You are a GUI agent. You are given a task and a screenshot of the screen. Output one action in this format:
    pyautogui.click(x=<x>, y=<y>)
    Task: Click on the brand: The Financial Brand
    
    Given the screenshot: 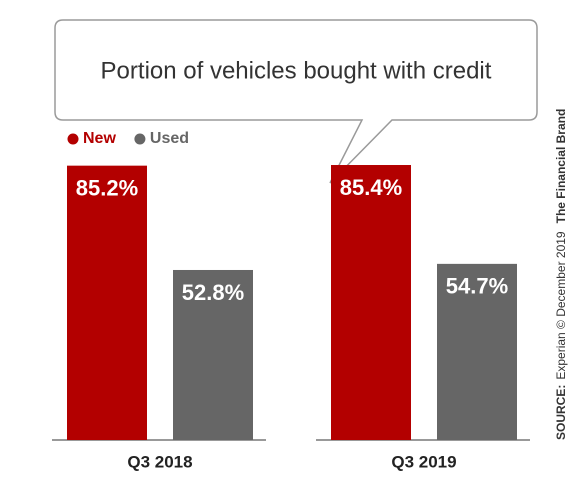 What is the action you would take?
    pyautogui.click(x=561, y=166)
    